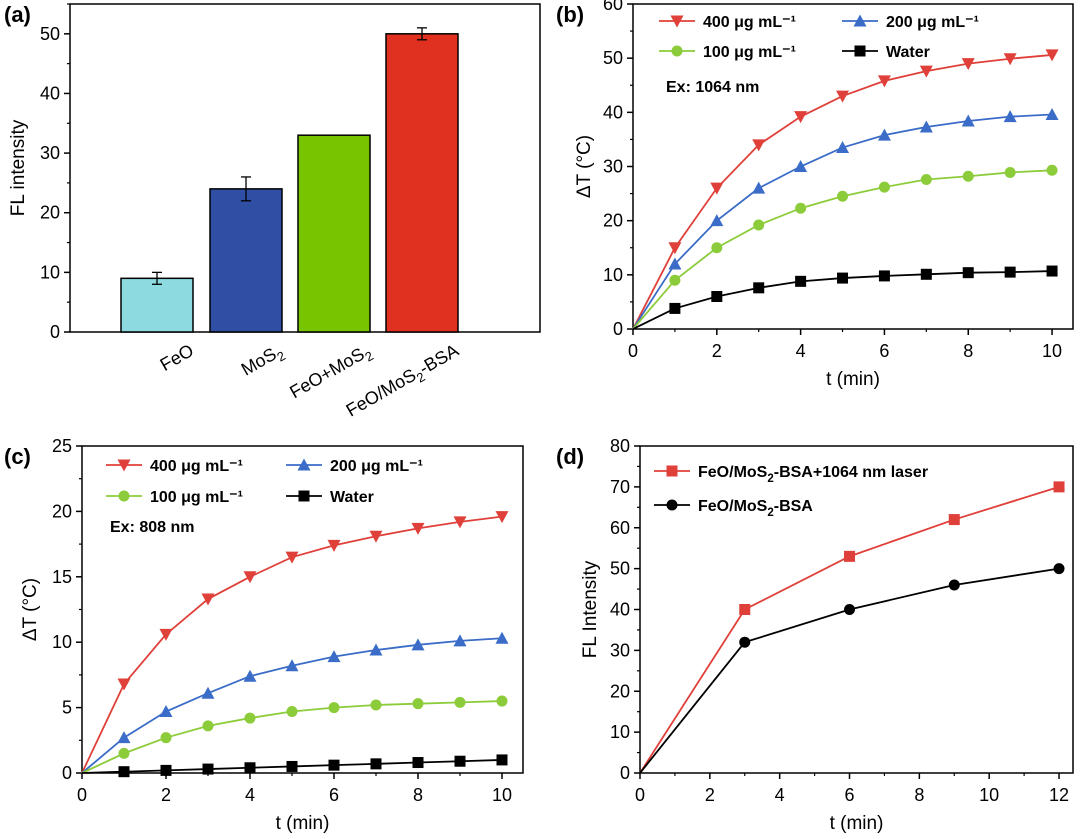  I want to click on x-category-label-tail: -BSA, so click(439, 359).